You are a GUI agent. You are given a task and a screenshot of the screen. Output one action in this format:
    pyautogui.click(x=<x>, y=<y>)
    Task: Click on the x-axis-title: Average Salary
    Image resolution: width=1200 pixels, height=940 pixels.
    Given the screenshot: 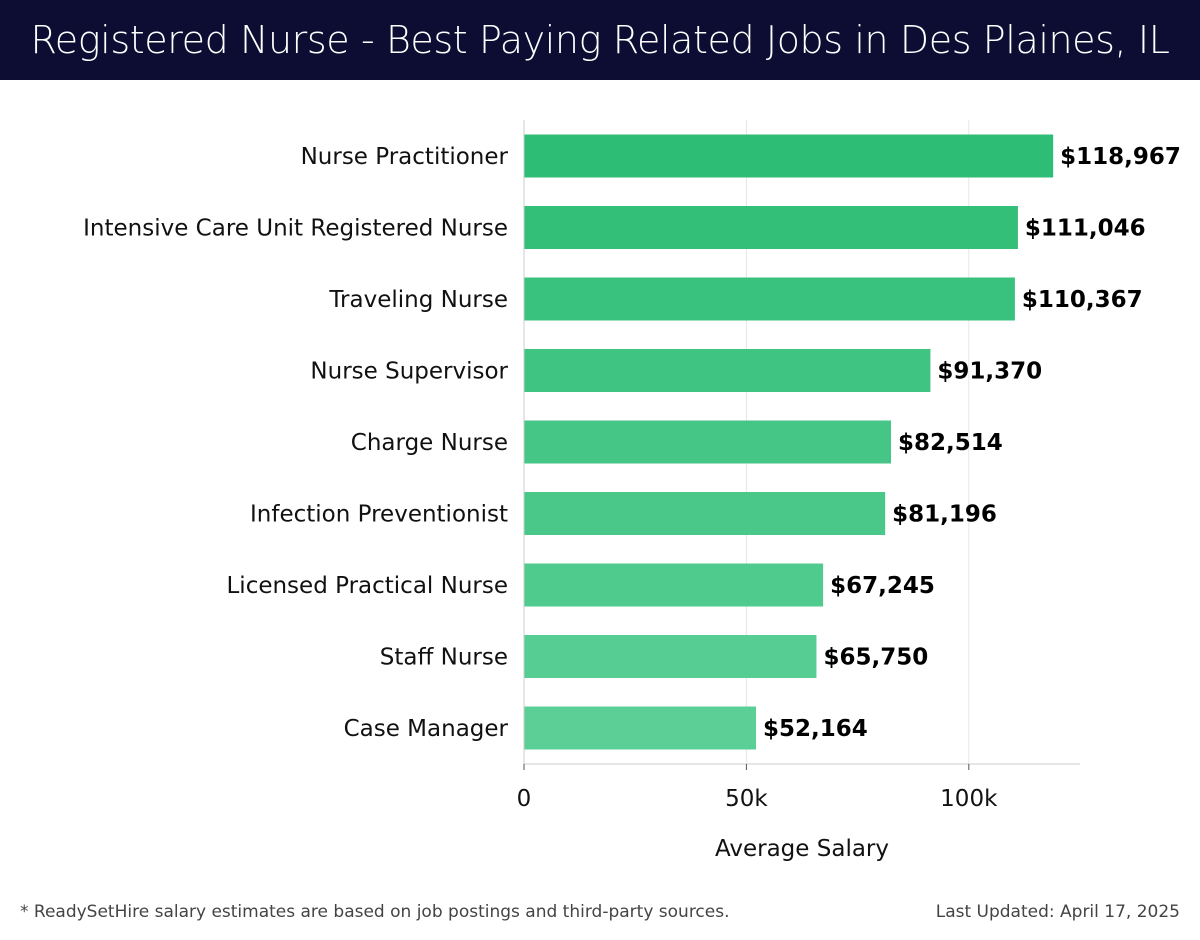 What is the action you would take?
    pyautogui.click(x=802, y=849)
    